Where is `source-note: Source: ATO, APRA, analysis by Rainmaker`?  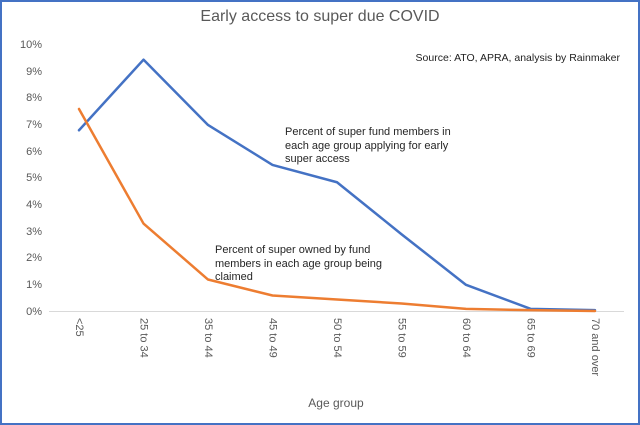
source-note: Source: ATO, APRA, analysis by Rainmaker is located at coordinates (517, 58).